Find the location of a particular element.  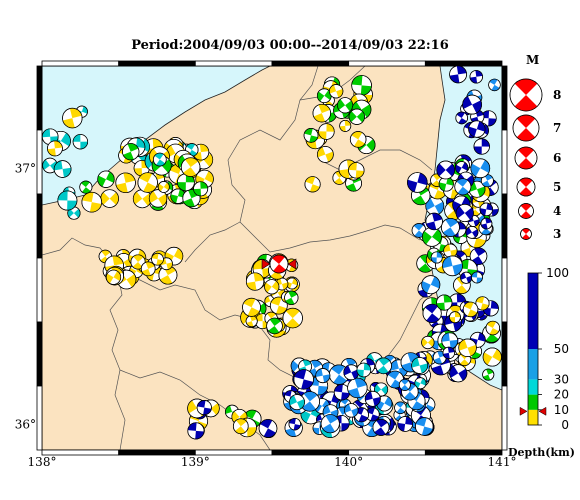

y-tick-label: 36° is located at coordinates (25, 424).